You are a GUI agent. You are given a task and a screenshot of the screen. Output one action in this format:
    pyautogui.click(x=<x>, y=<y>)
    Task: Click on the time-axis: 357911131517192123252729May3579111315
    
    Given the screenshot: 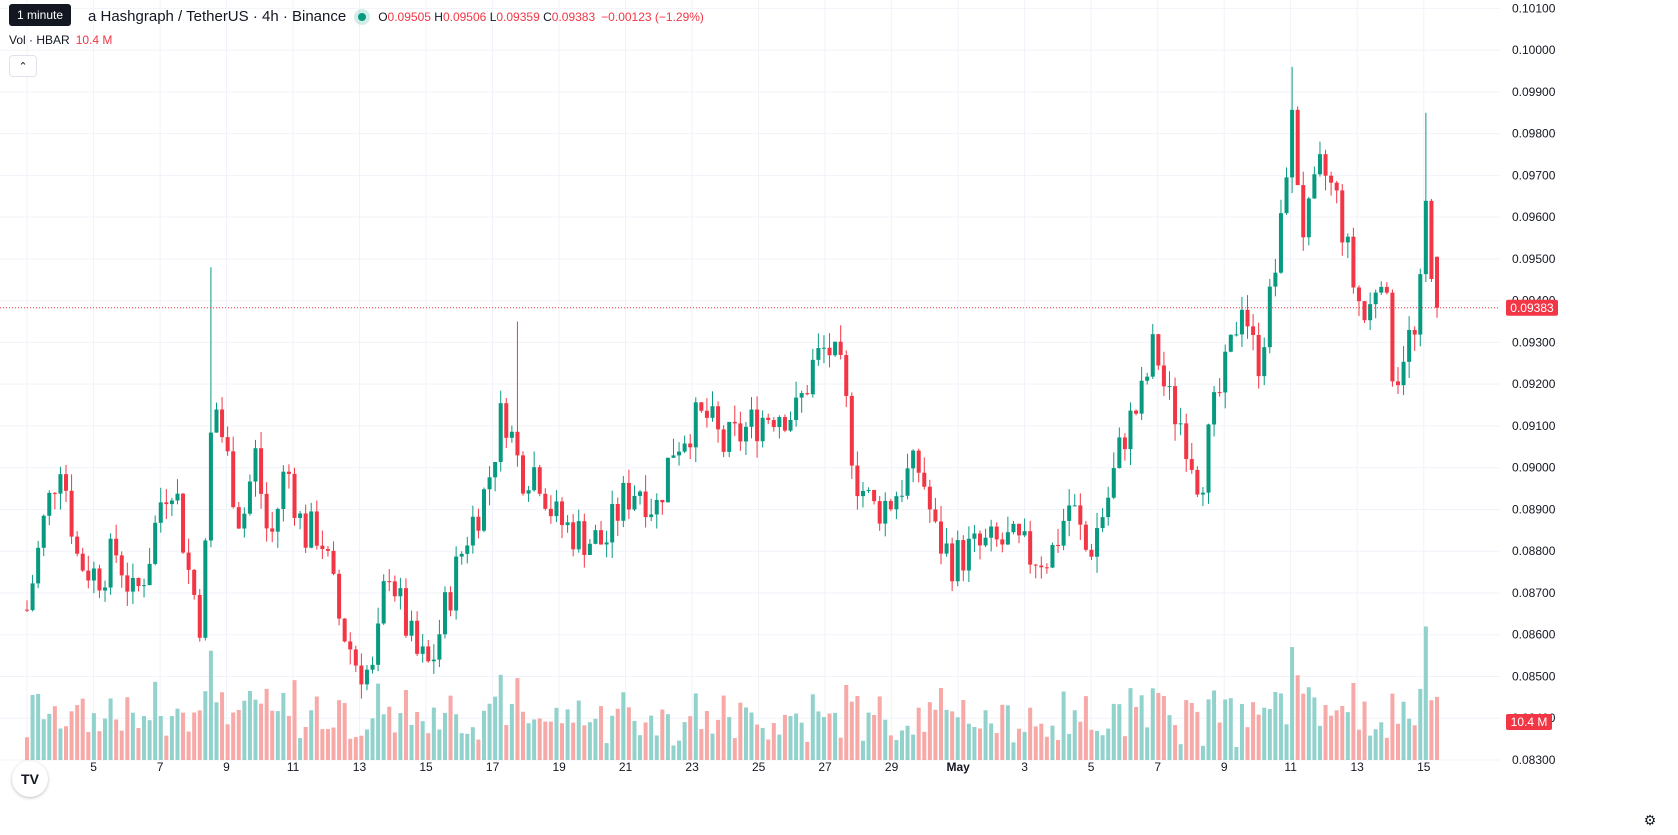 What is the action you would take?
    pyautogui.click(x=727, y=767)
    